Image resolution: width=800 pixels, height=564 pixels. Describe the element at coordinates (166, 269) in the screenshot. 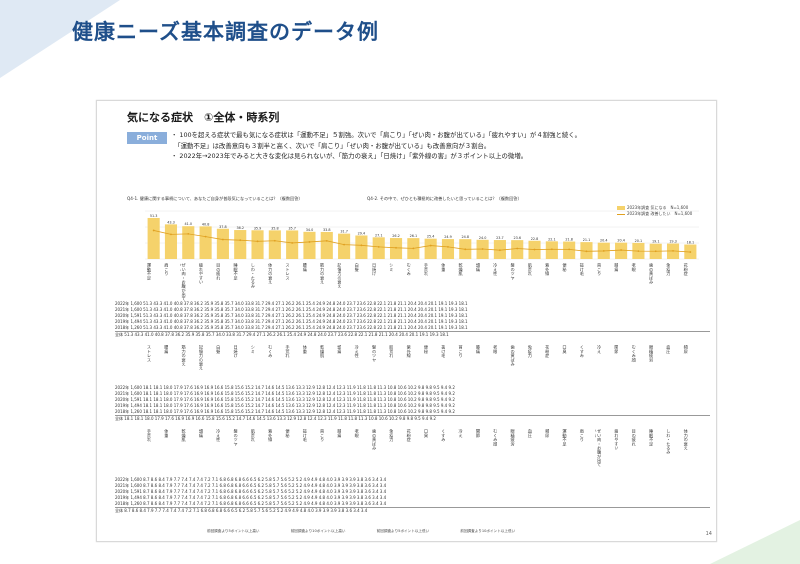

I see `category-label: 肩こり` at that location.